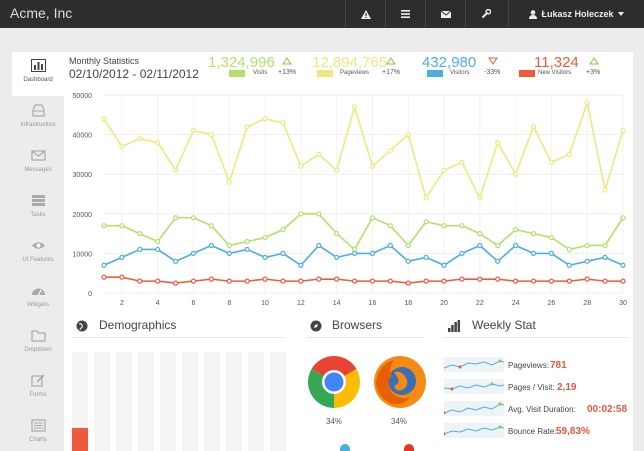 The width and height of the screenshot is (644, 451). Describe the element at coordinates (38, 292) in the screenshot. I see `dashboard-icon` at that location.